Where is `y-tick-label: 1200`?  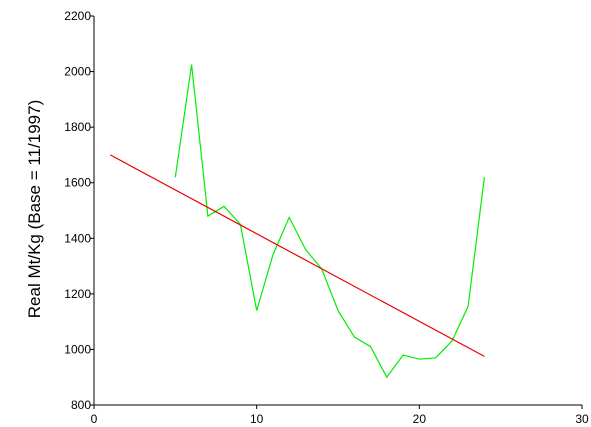 y-tick-label: 1200 is located at coordinates (77, 294).